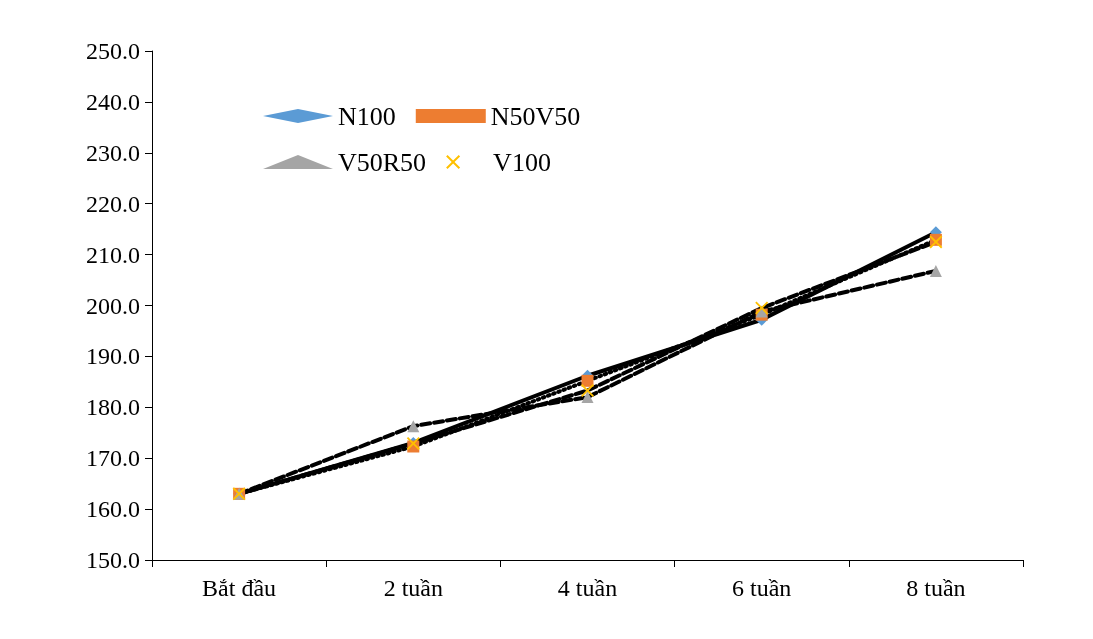 The height and width of the screenshot is (639, 1093). Describe the element at coordinates (113, 560) in the screenshot. I see `y-tick-label: 150.0` at that location.